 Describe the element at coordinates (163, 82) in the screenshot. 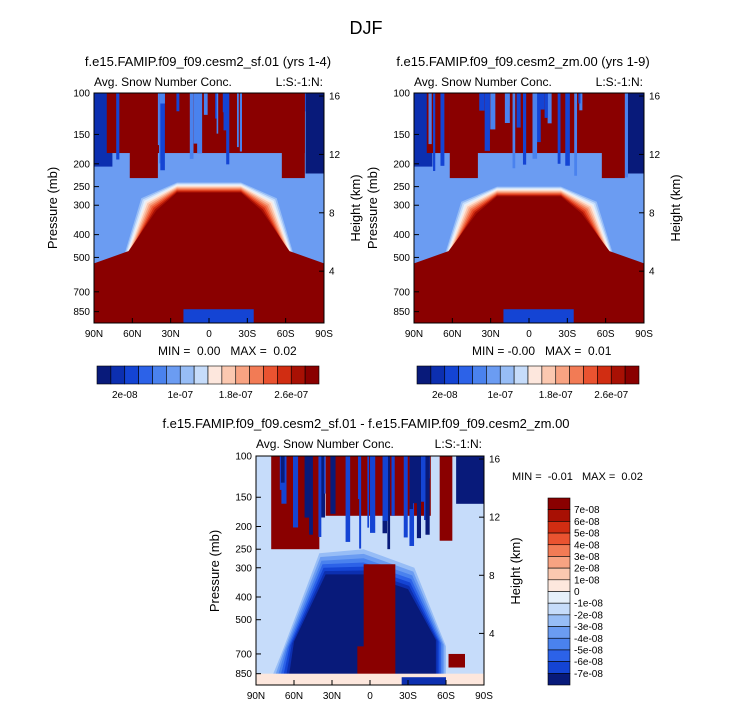

I see `panel-1-variable-label: Avg. Snow Number Conc.` at that location.